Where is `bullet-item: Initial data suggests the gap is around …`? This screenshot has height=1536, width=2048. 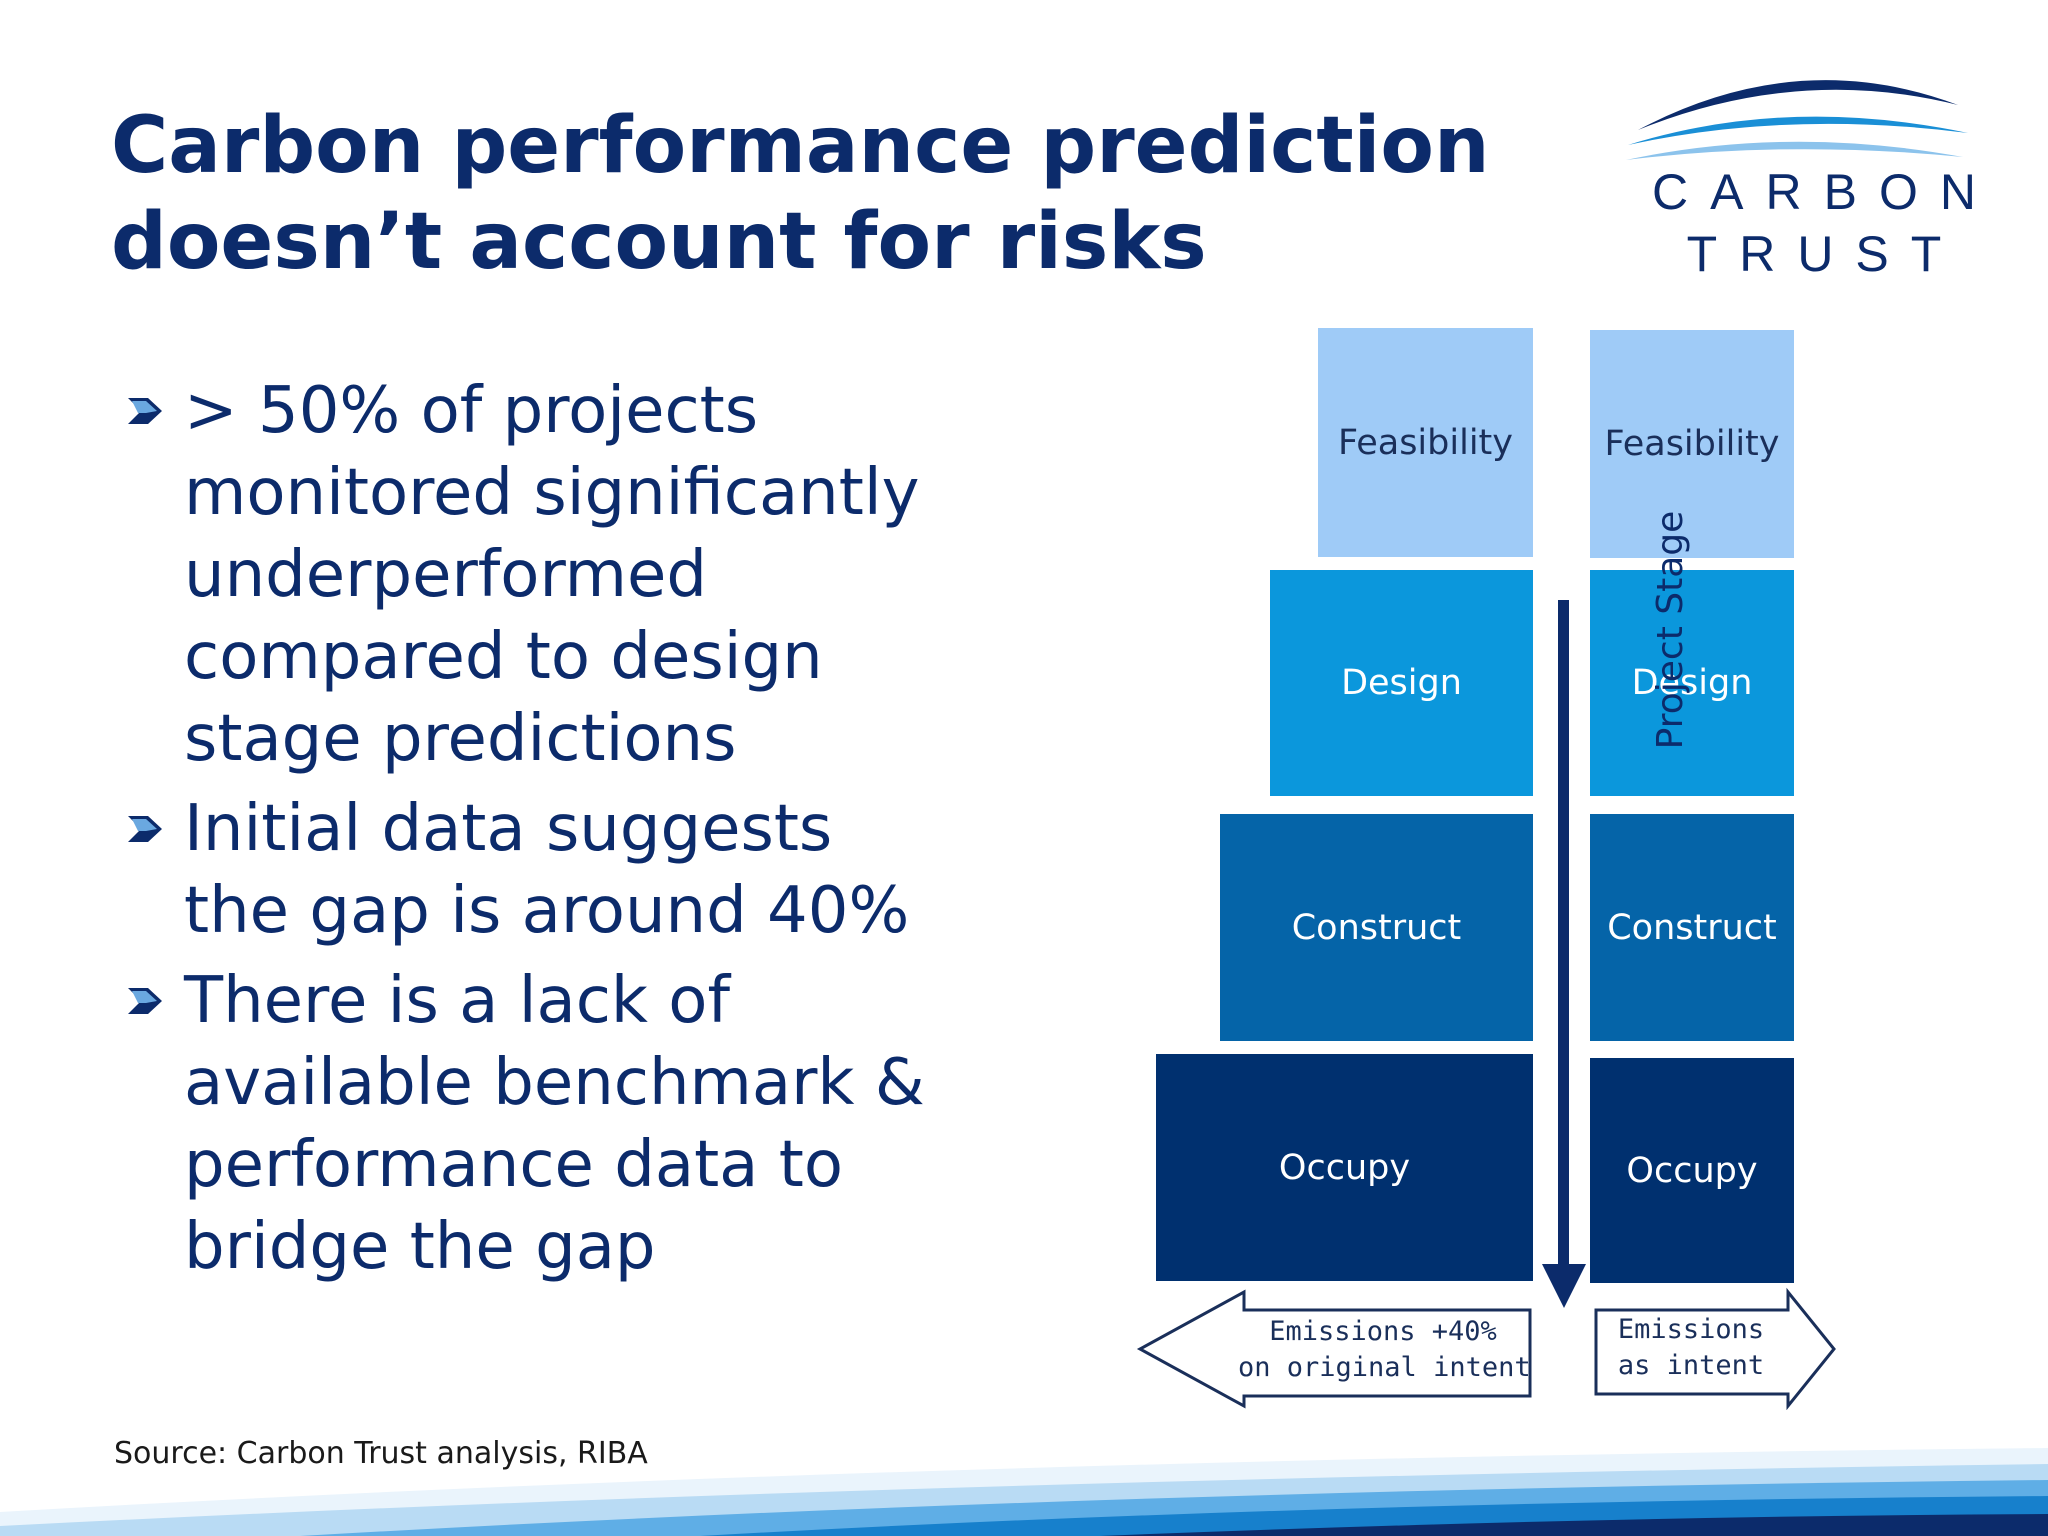 bullet-item: Initial data suggests the gap is around … is located at coordinates (562, 870).